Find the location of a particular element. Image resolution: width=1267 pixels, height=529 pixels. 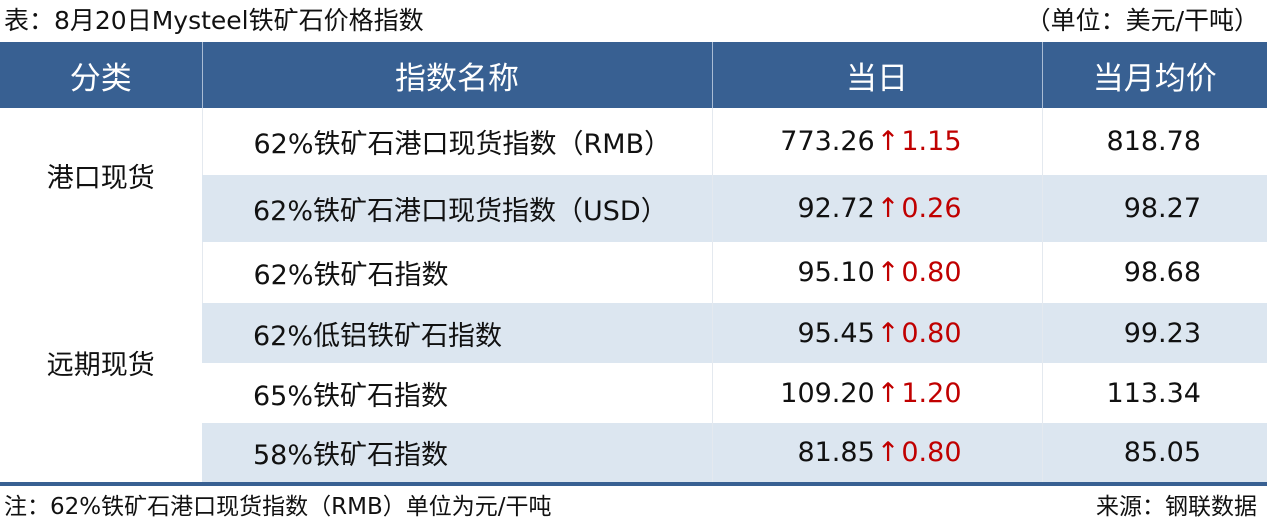

header-category: 分类 is located at coordinates (101, 75).